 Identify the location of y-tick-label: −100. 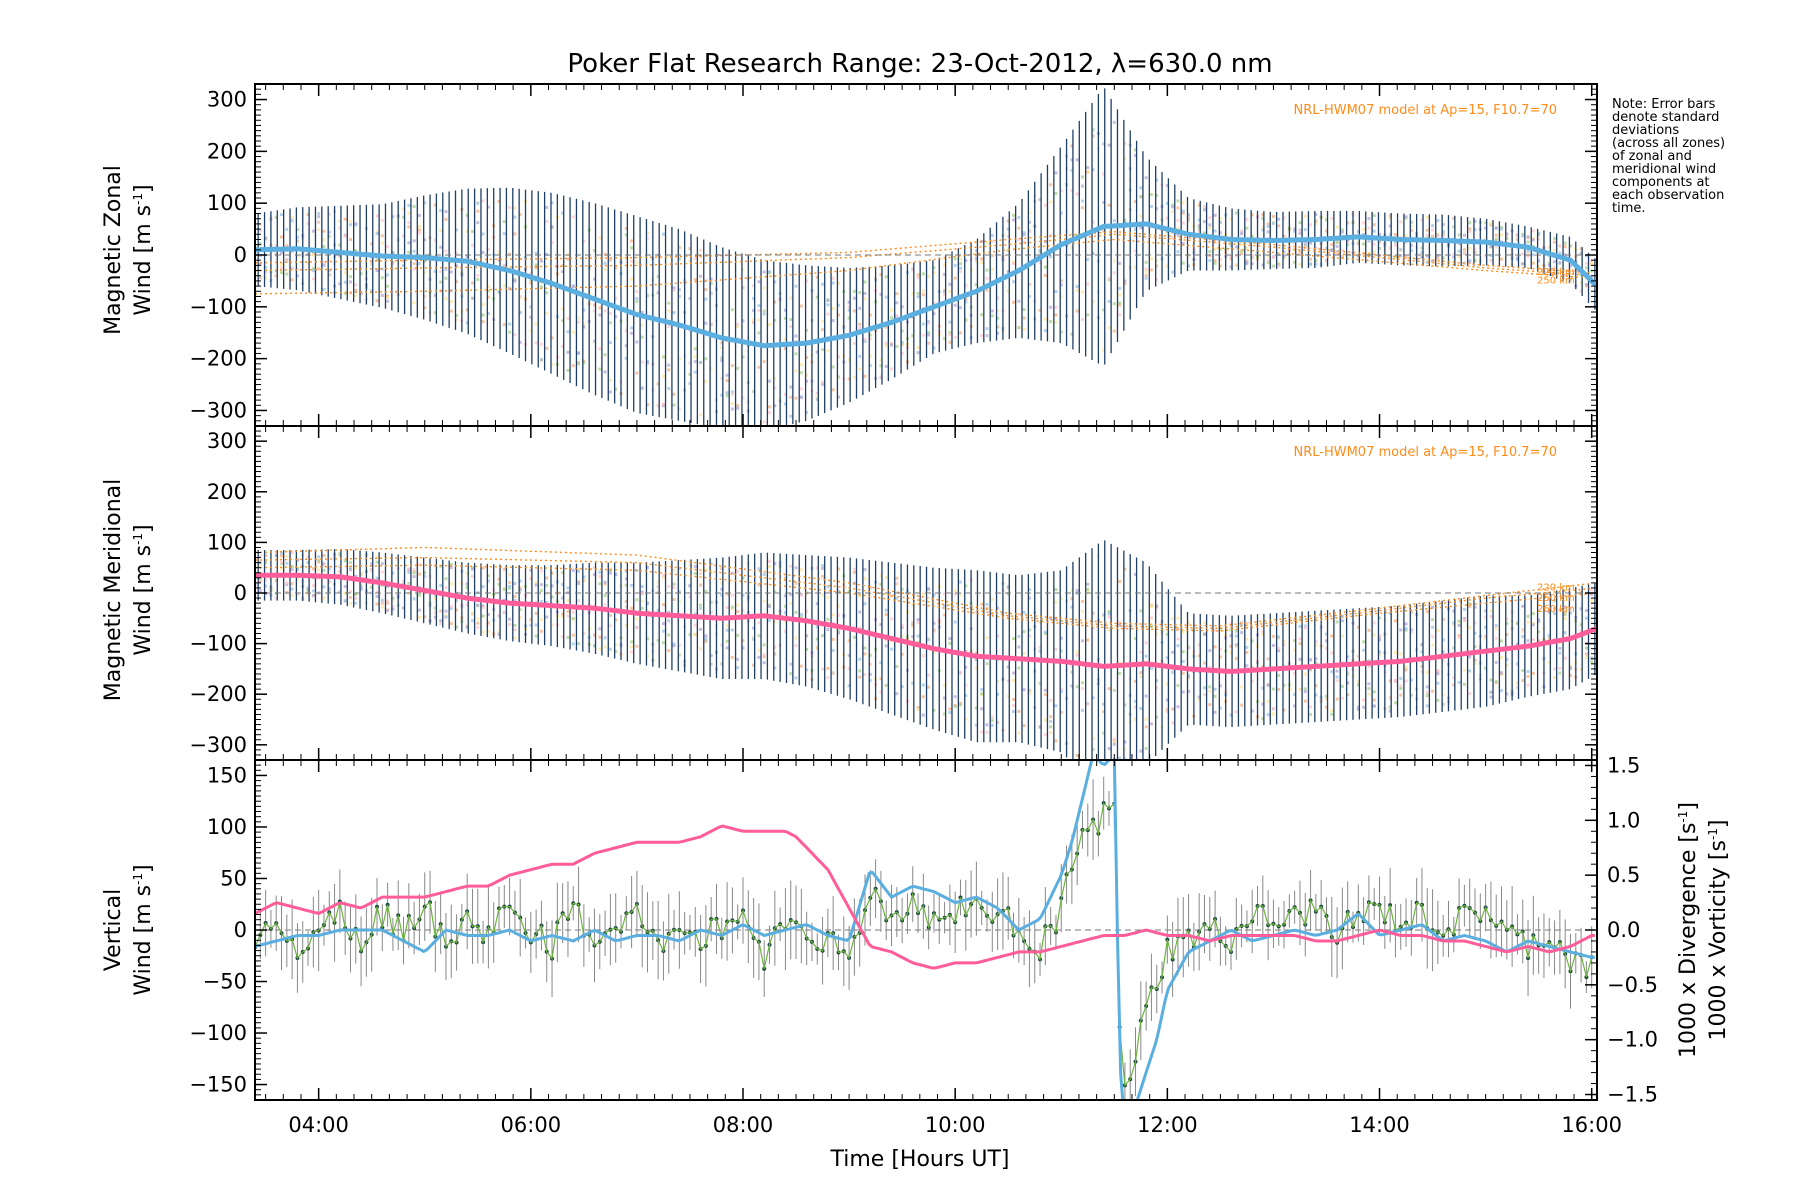
(218, 307).